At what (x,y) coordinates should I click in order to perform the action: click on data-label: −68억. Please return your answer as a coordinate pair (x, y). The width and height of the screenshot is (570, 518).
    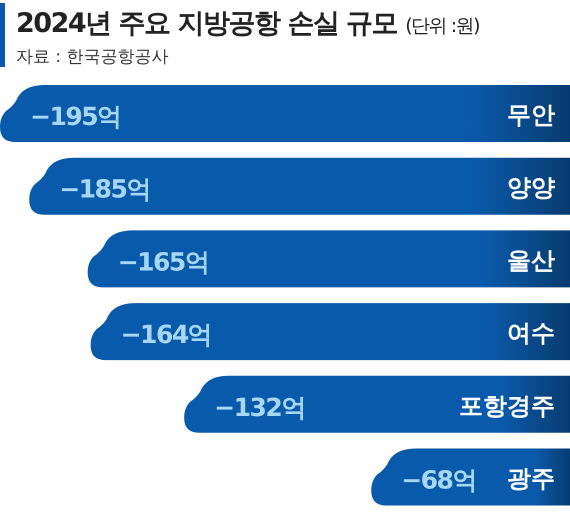
    Looking at the image, I should click on (438, 480).